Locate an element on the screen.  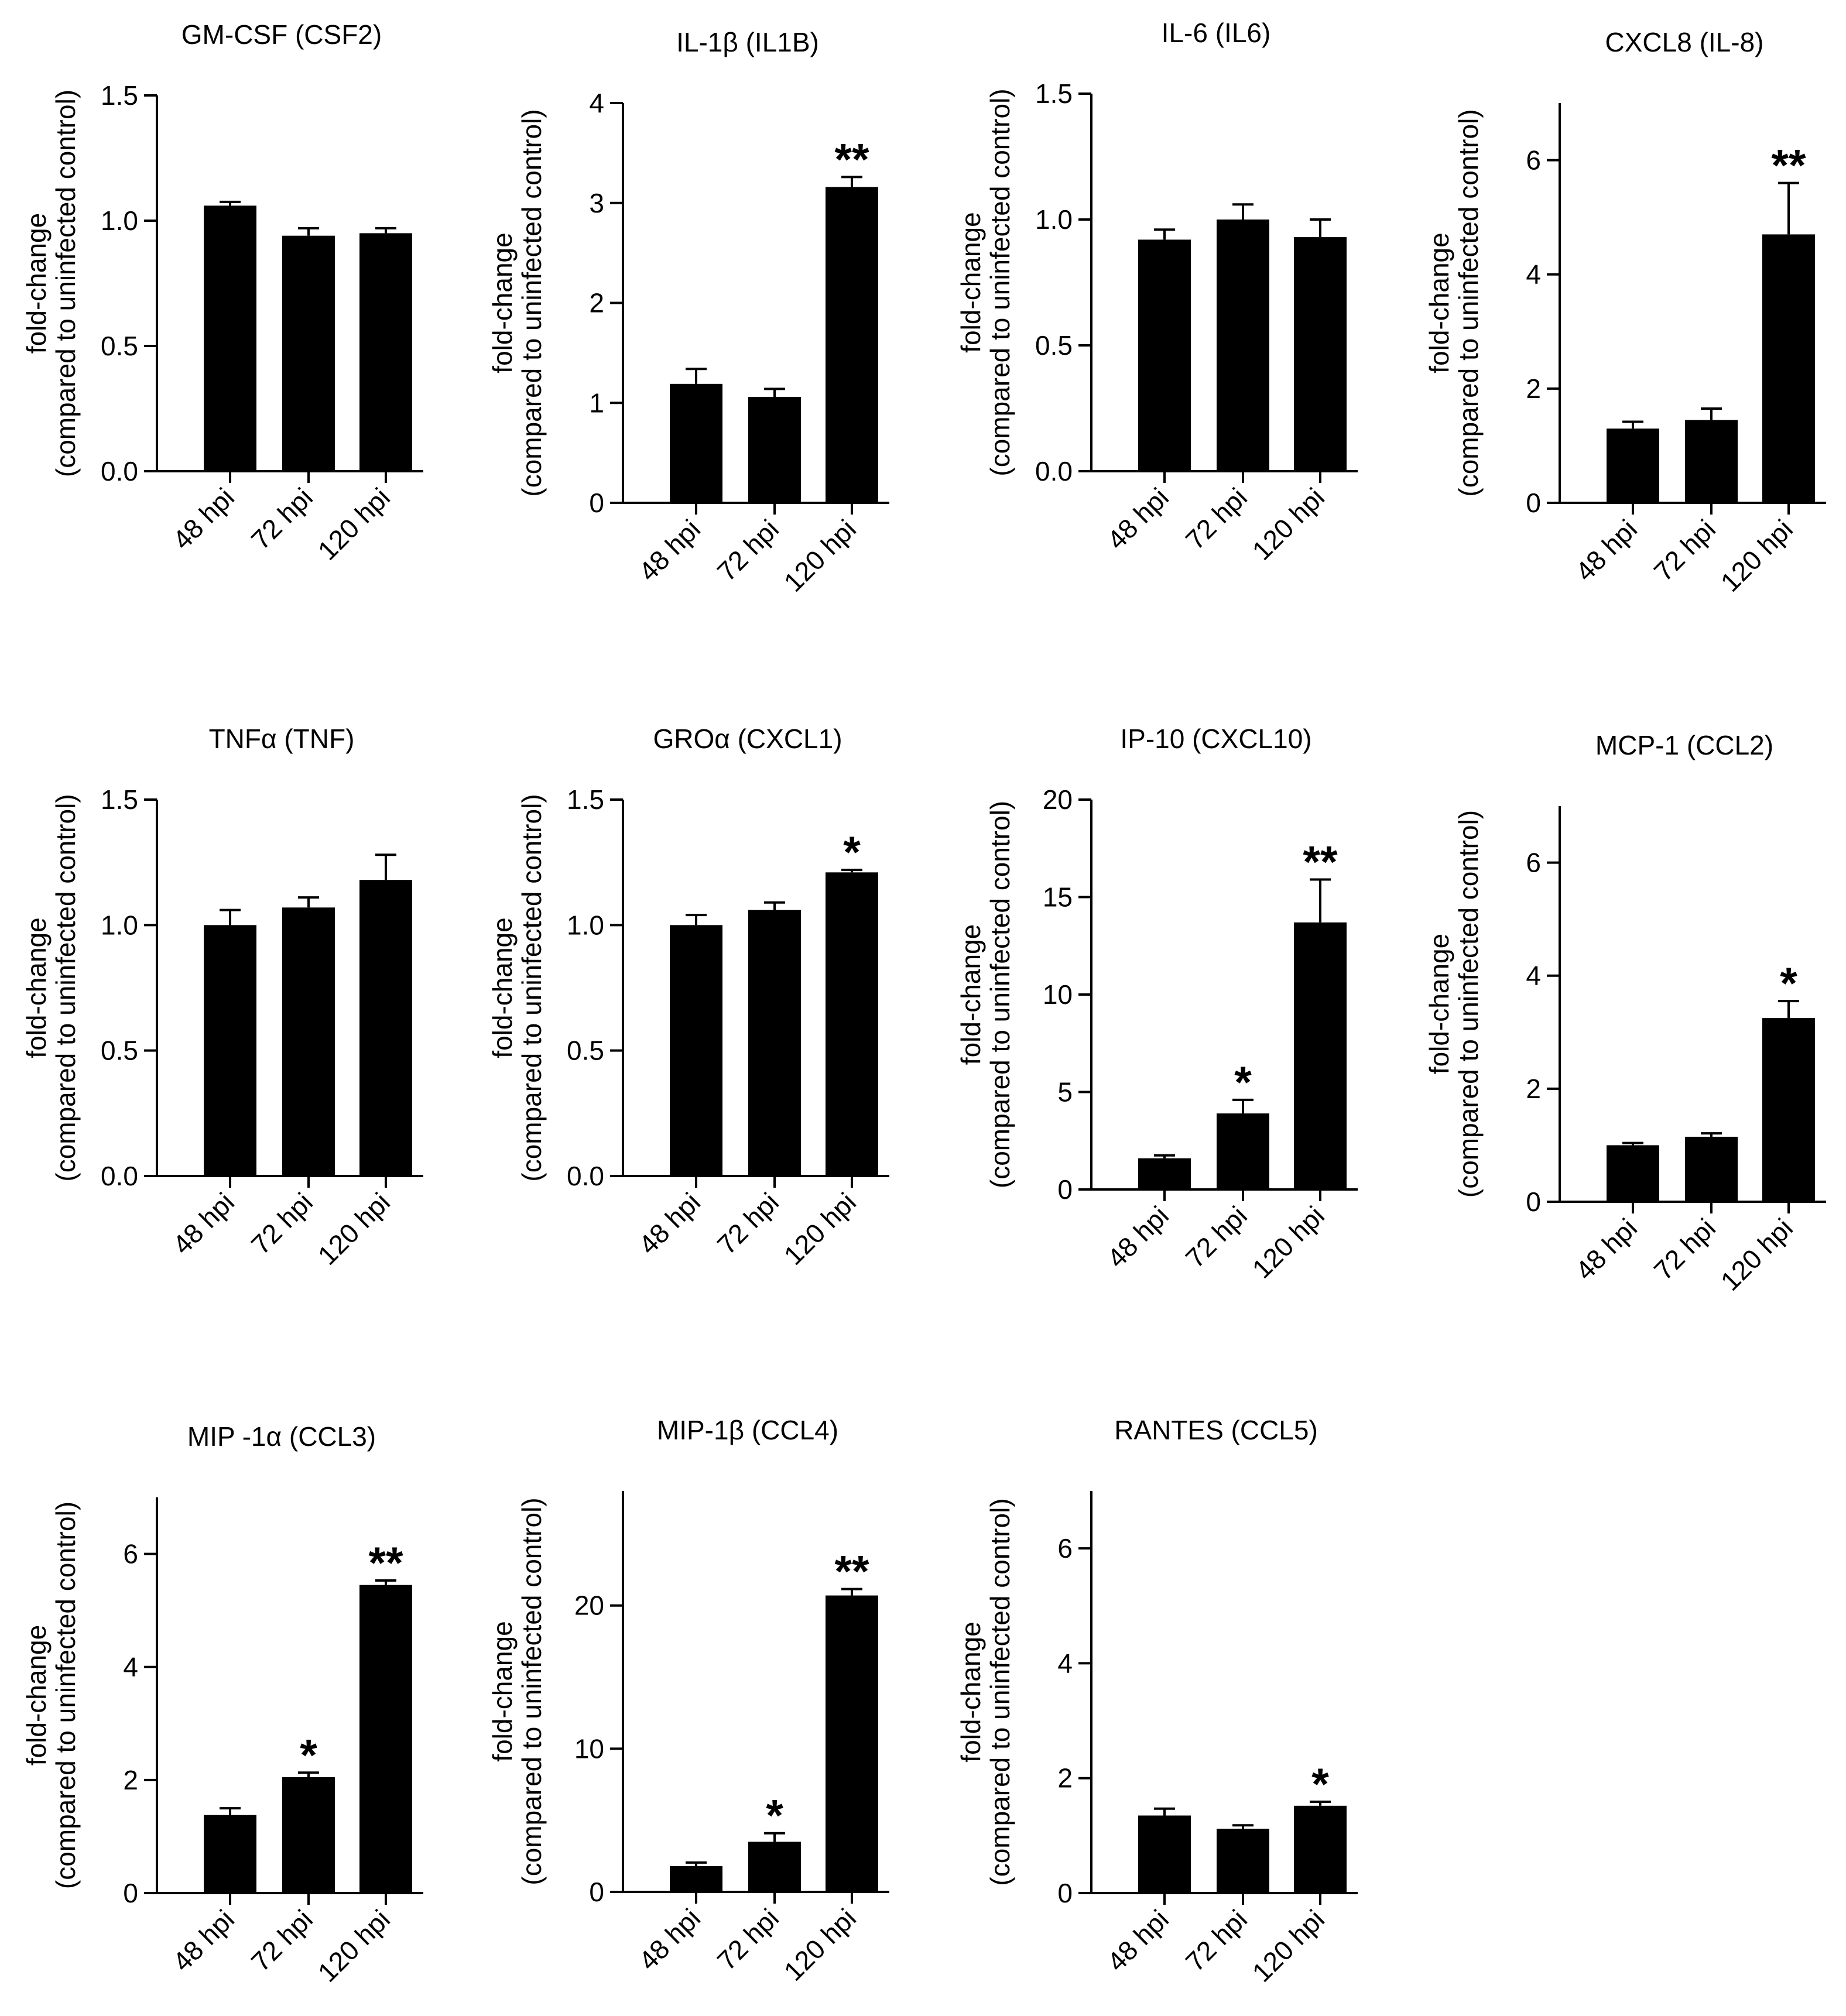
panel-3-title: IL-6 (IL6) is located at coordinates (1216, 33).